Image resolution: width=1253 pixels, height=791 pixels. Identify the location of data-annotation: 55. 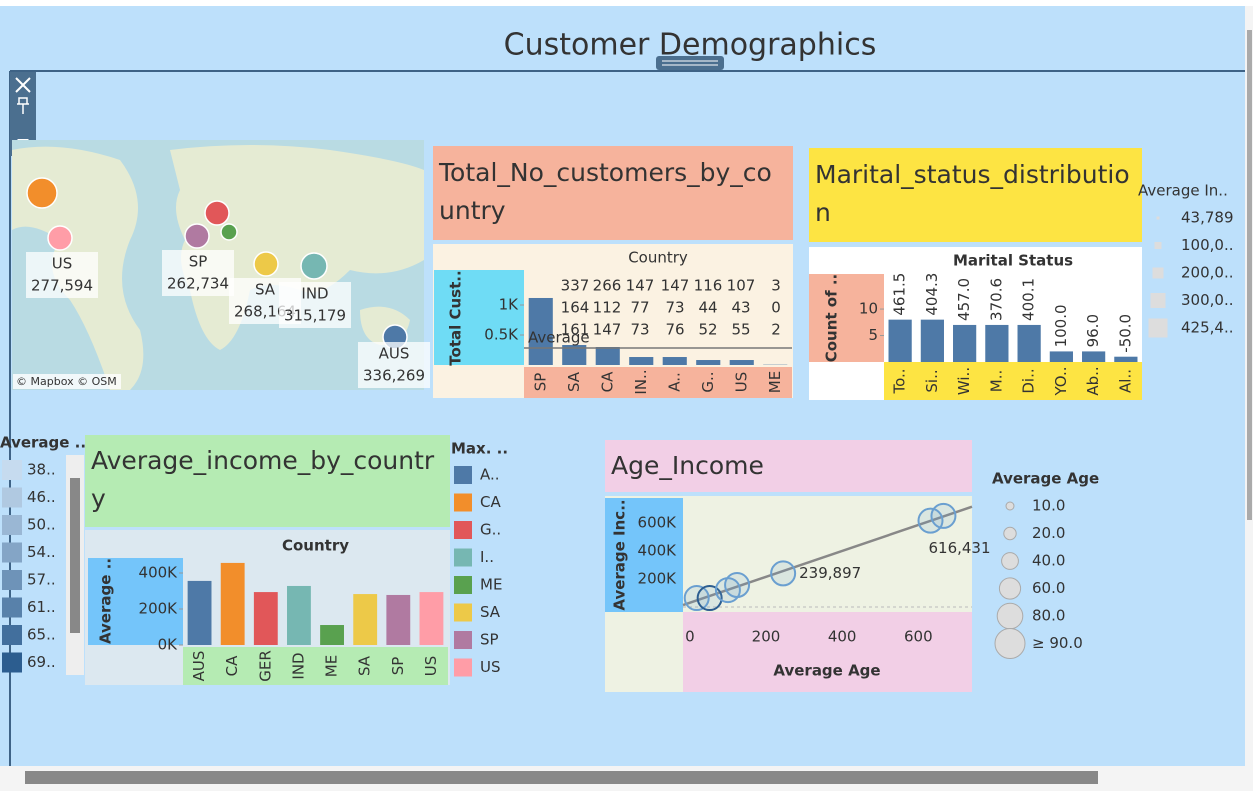
(740, 330).